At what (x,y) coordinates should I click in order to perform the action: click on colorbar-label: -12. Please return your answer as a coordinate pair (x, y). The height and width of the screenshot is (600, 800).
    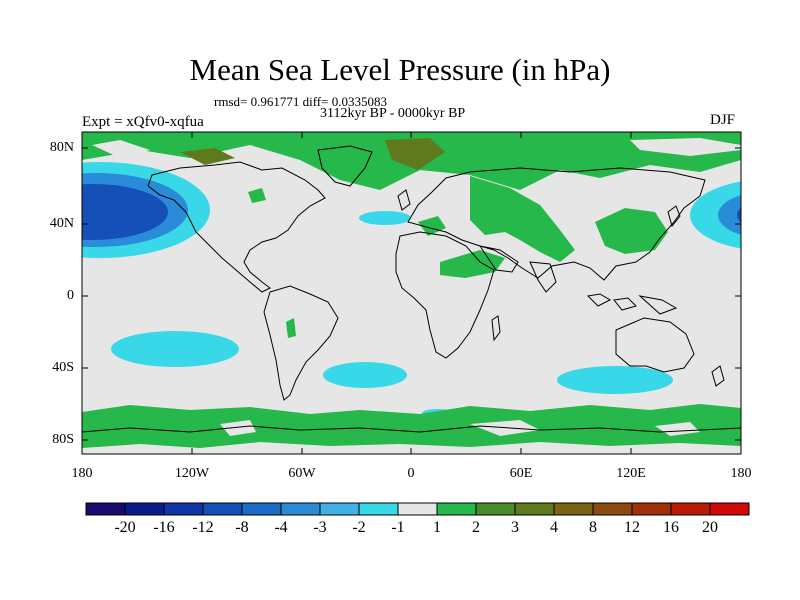
    Looking at the image, I should click on (203, 527).